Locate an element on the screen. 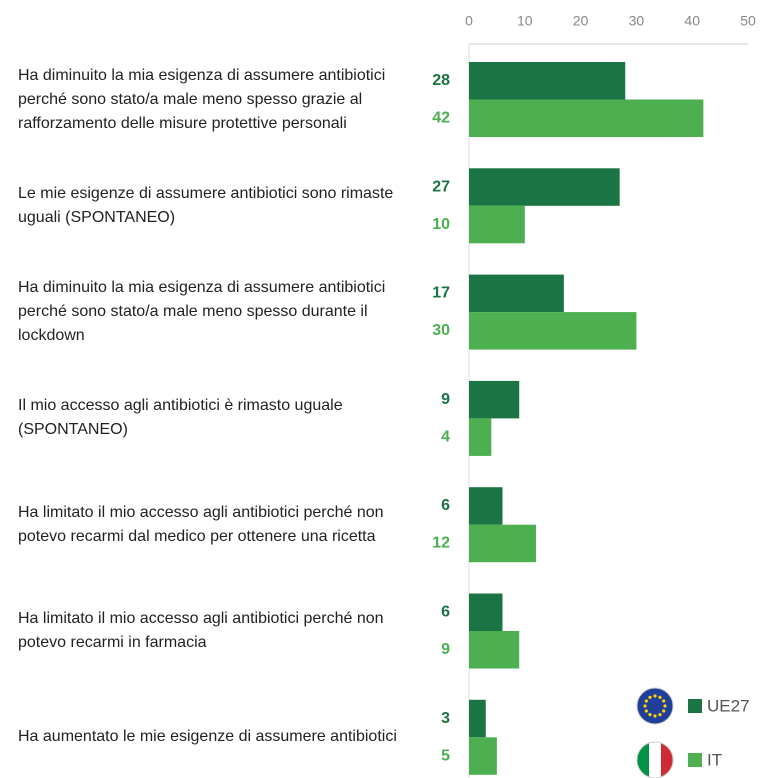 The image size is (764, 778). flag-it is located at coordinates (655, 760).